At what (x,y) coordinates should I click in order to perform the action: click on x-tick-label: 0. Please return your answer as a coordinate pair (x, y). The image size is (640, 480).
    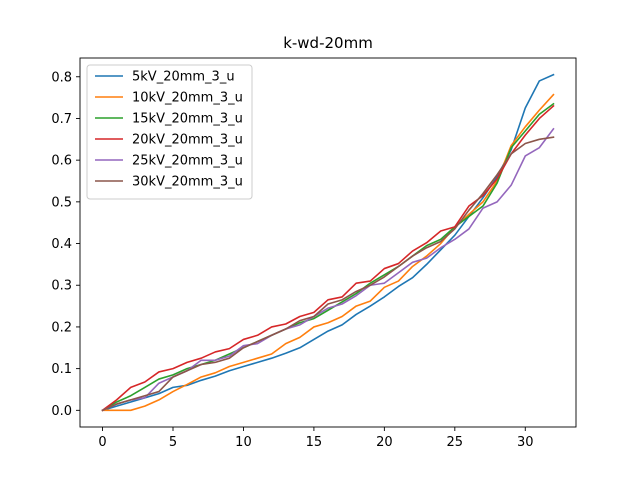
    Looking at the image, I should click on (102, 442).